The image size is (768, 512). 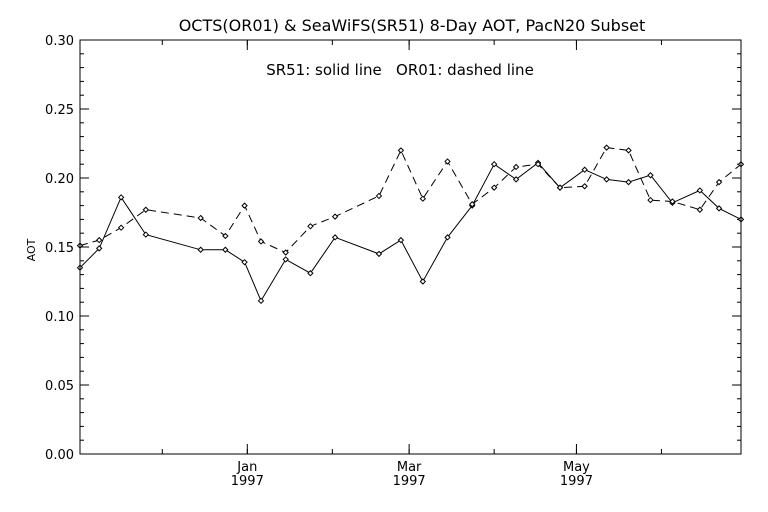 I want to click on y-tick-label: 0.25, so click(x=59, y=110).